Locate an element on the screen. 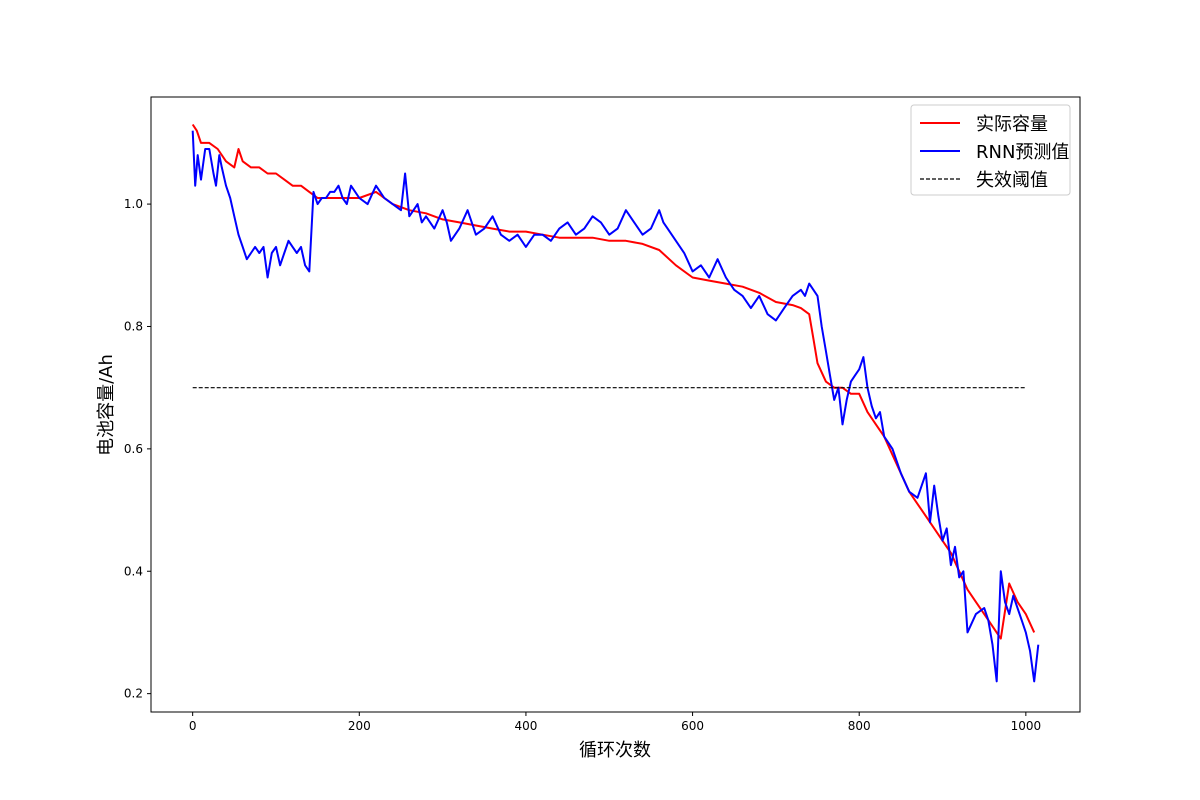 The image size is (1200, 800). legend-frame is located at coordinates (990, 150).